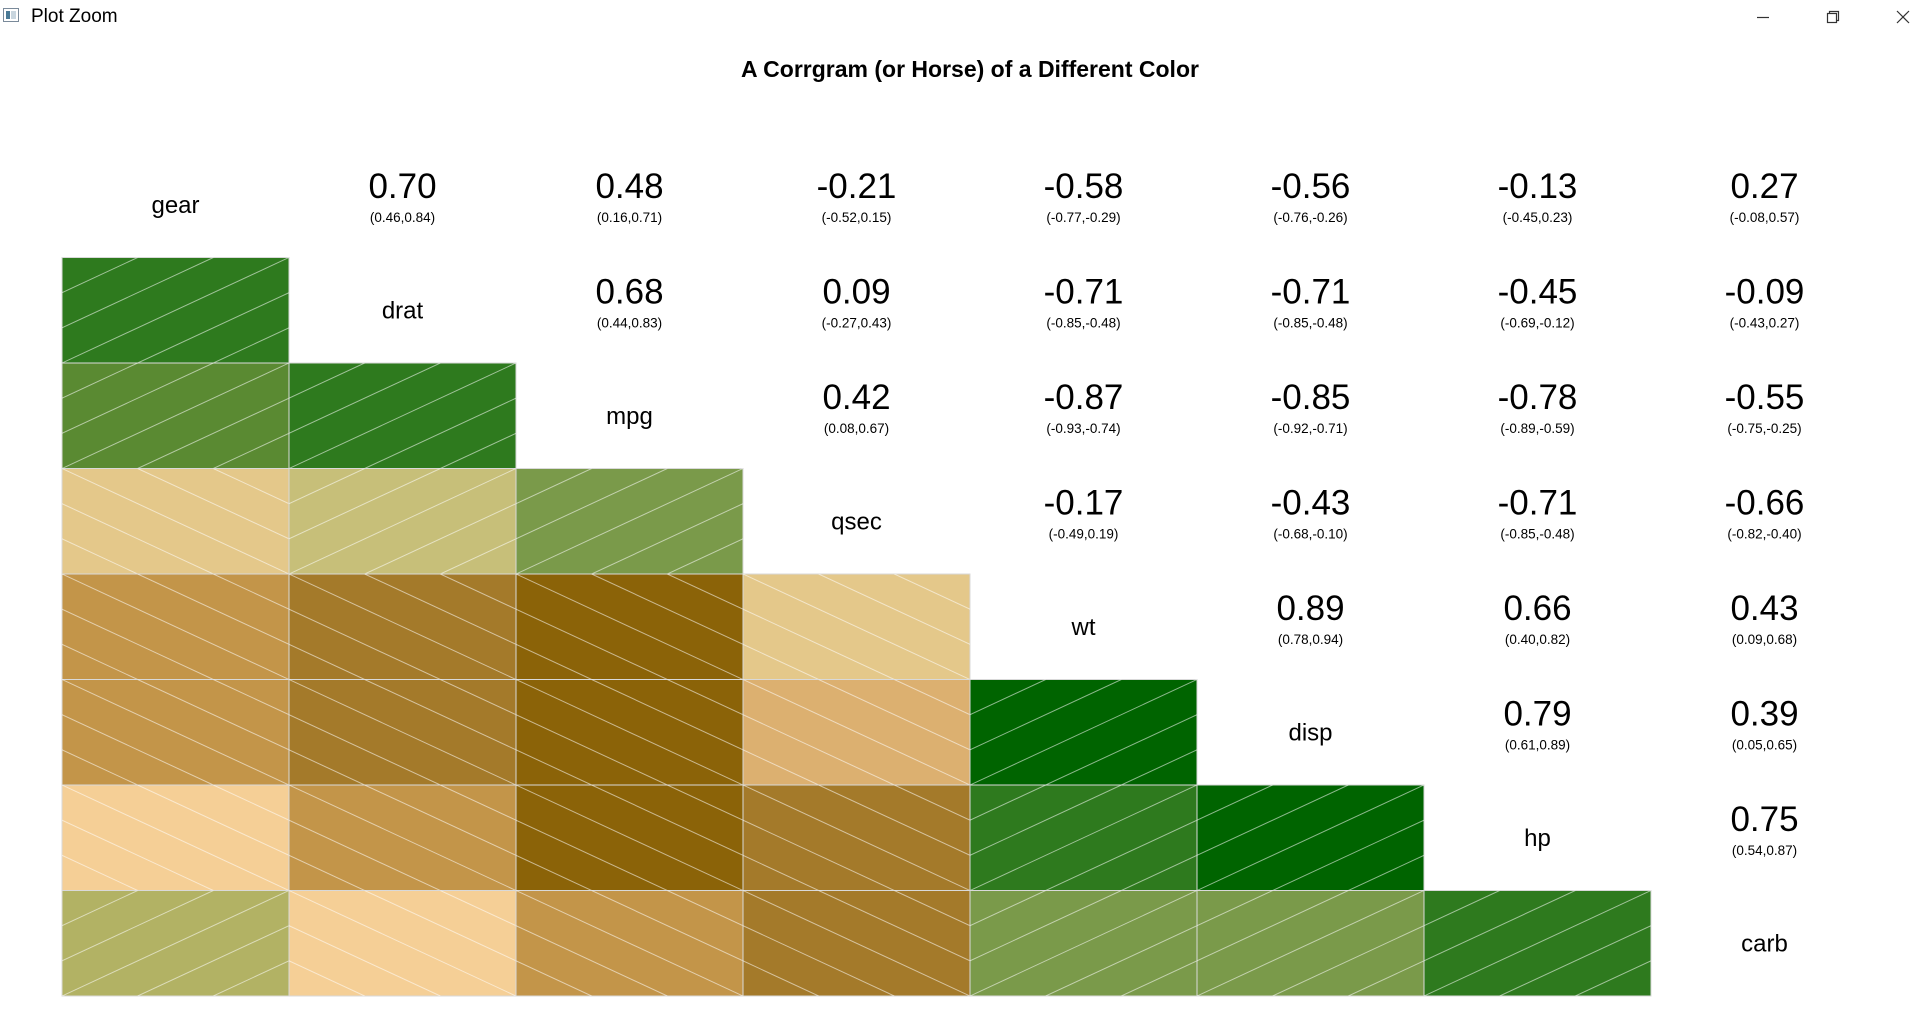  Describe the element at coordinates (1310, 217) in the screenshot. I see `corr-ci-disp-gear: (-0.76,-0.26)` at that location.